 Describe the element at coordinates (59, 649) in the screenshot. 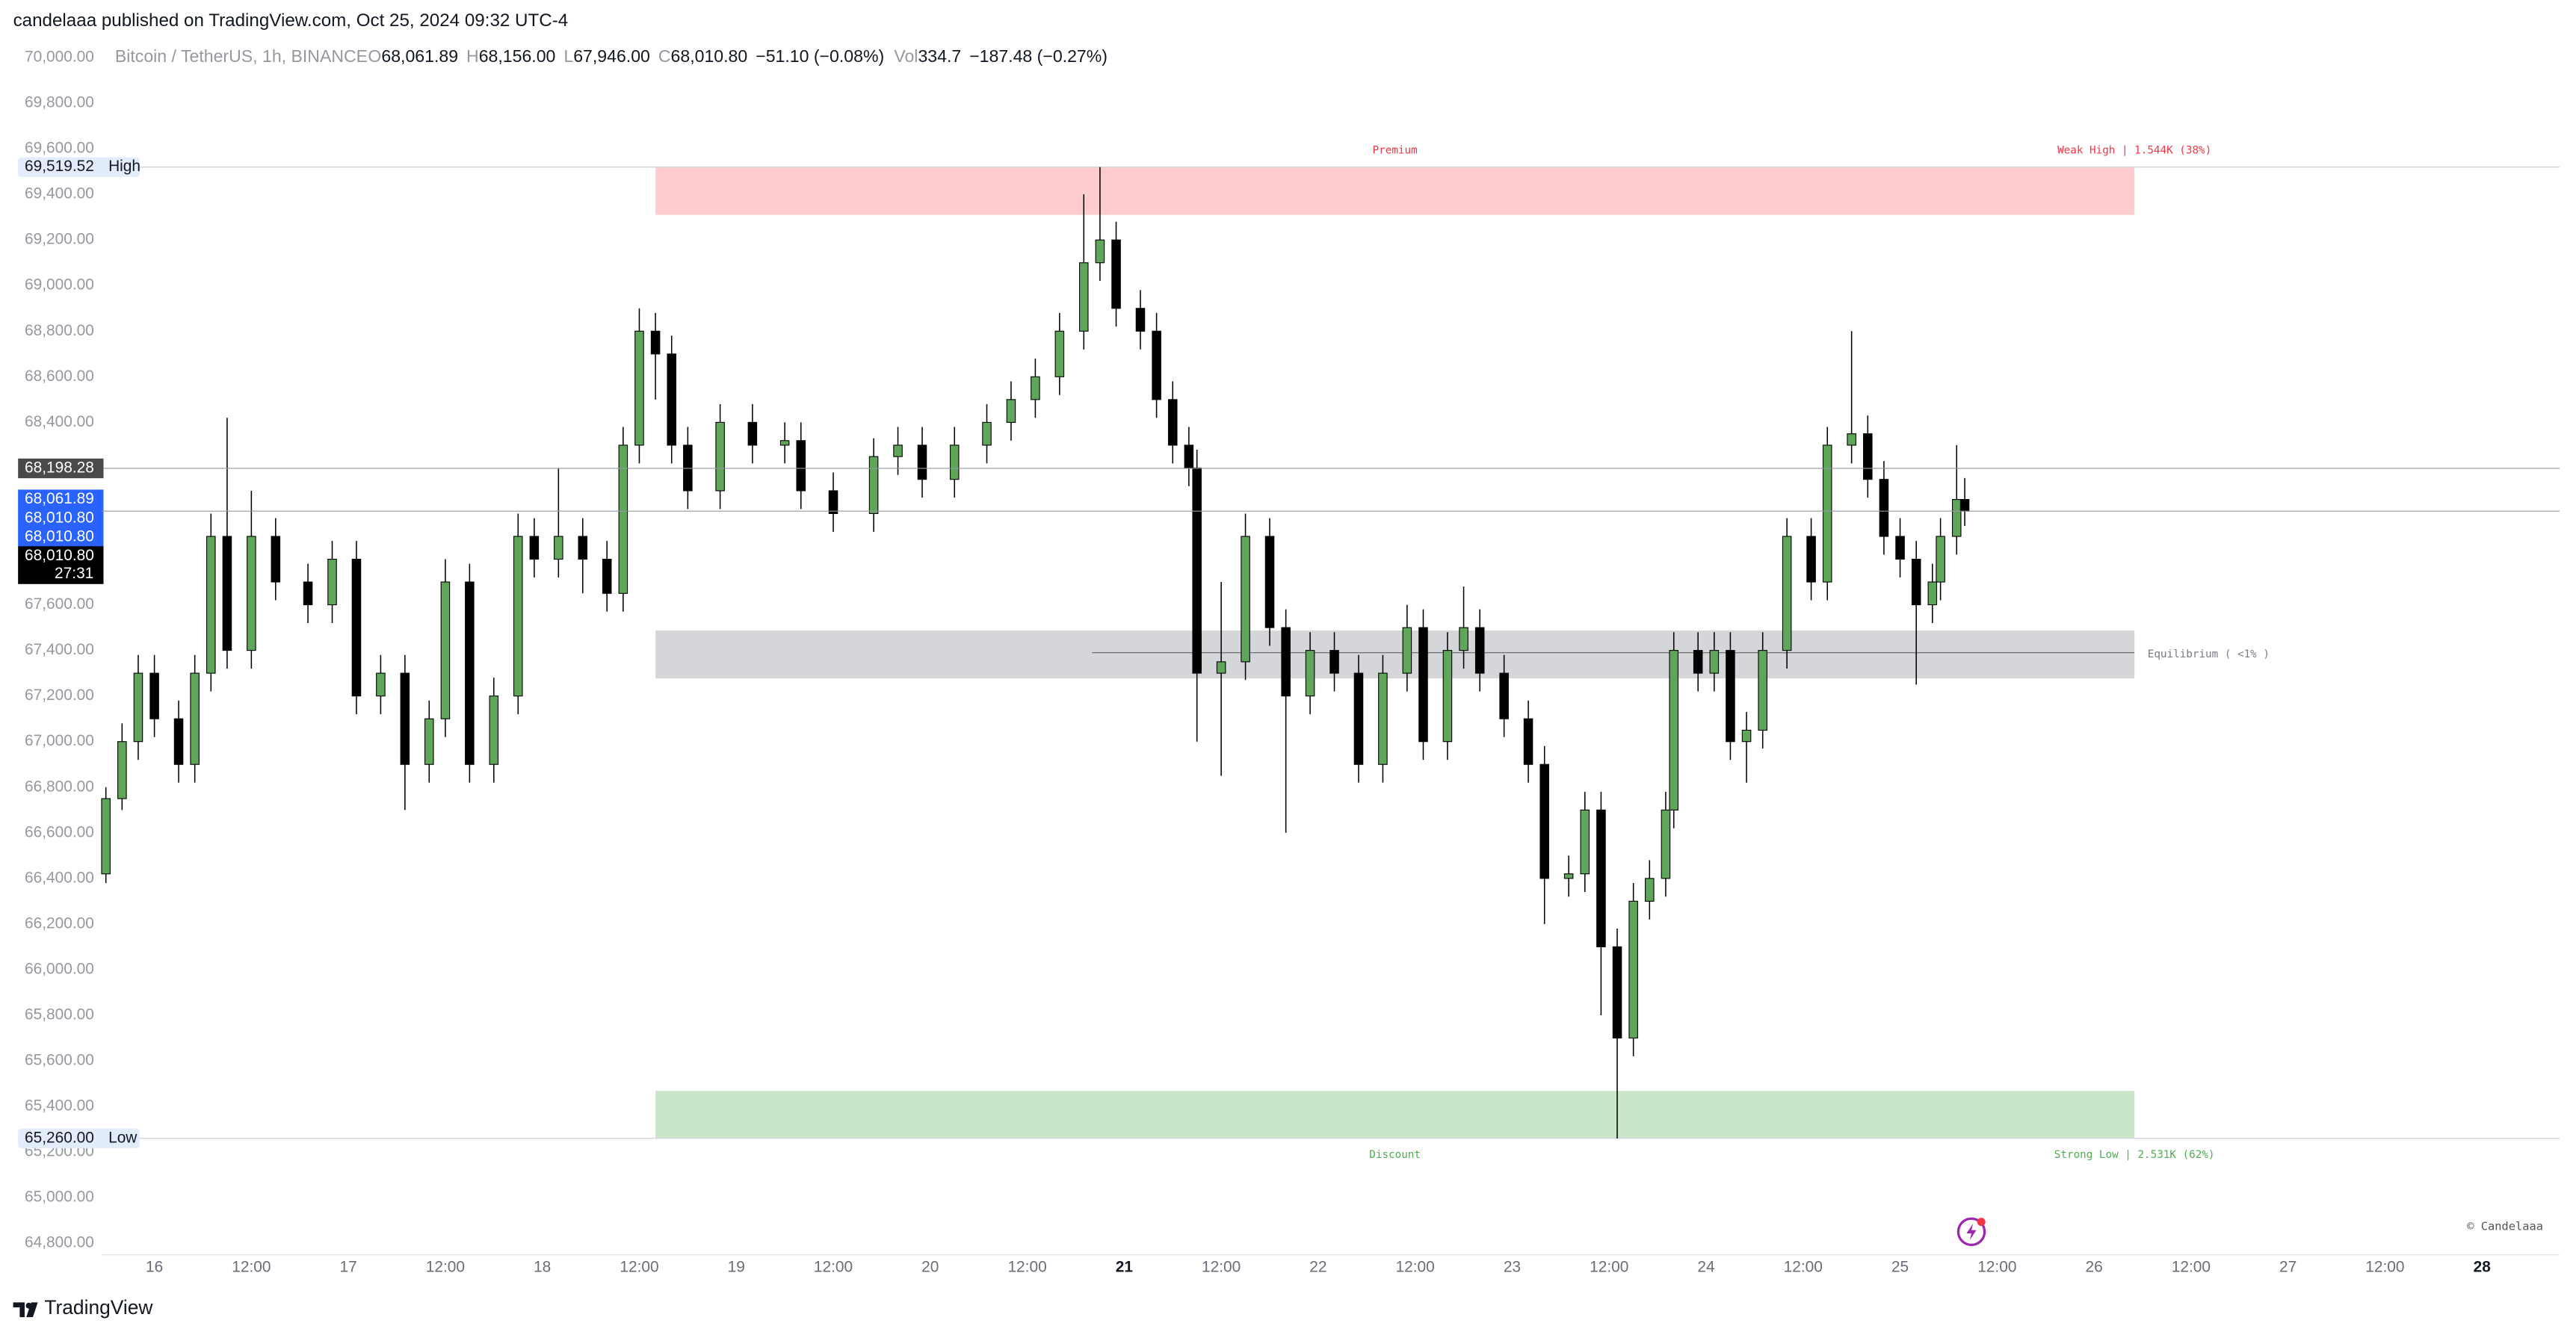

I see `y-tick-label: 67,400.00` at that location.